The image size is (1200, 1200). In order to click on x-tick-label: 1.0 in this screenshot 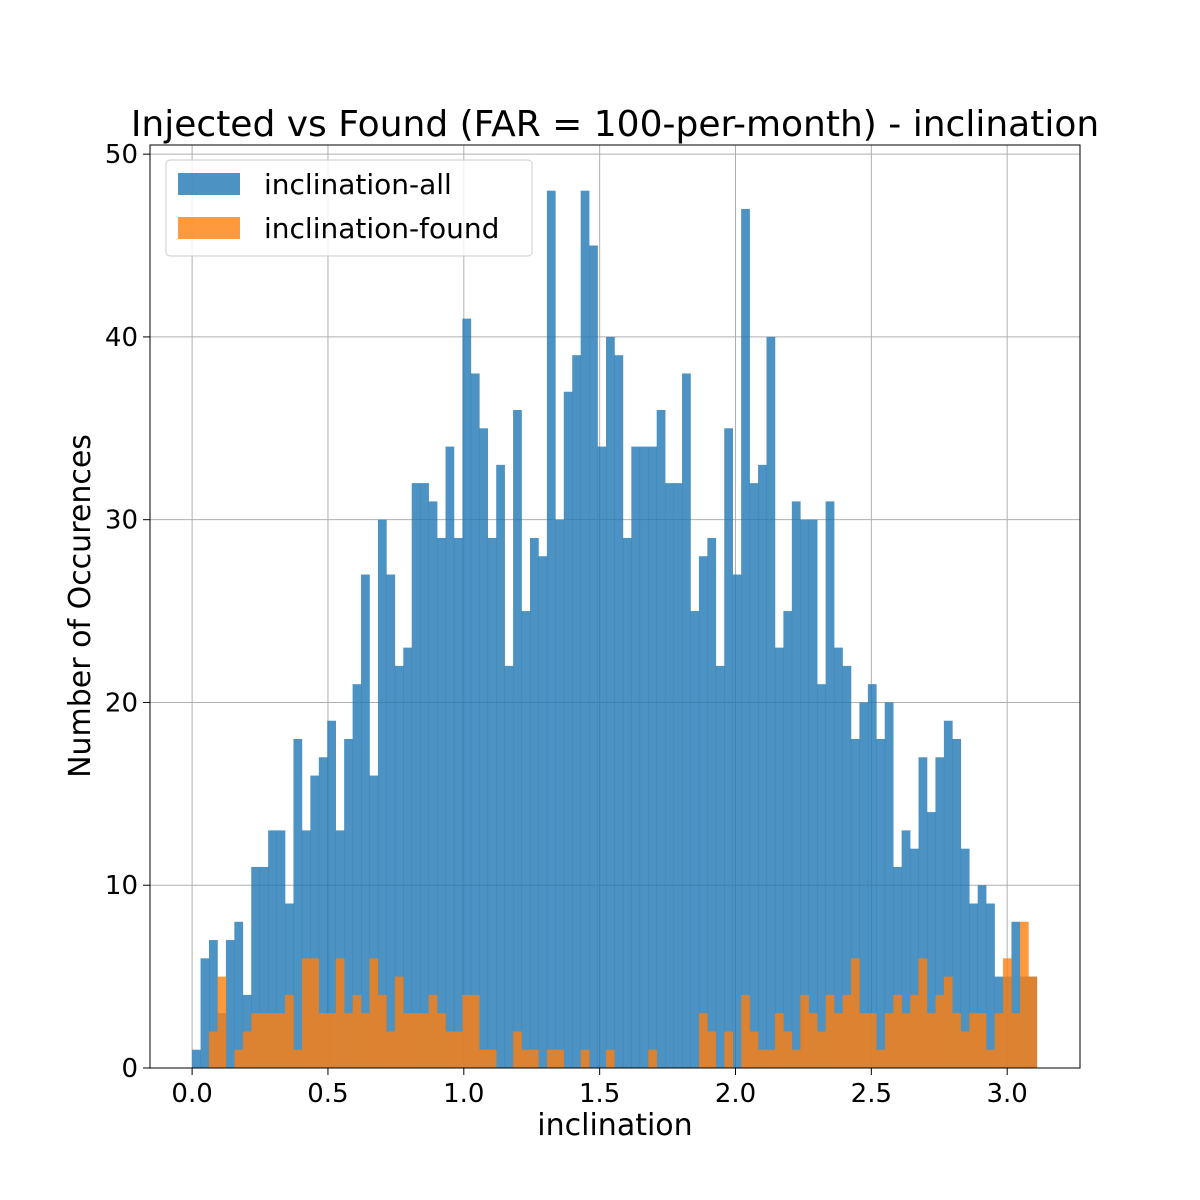, I will do `click(463, 1094)`.